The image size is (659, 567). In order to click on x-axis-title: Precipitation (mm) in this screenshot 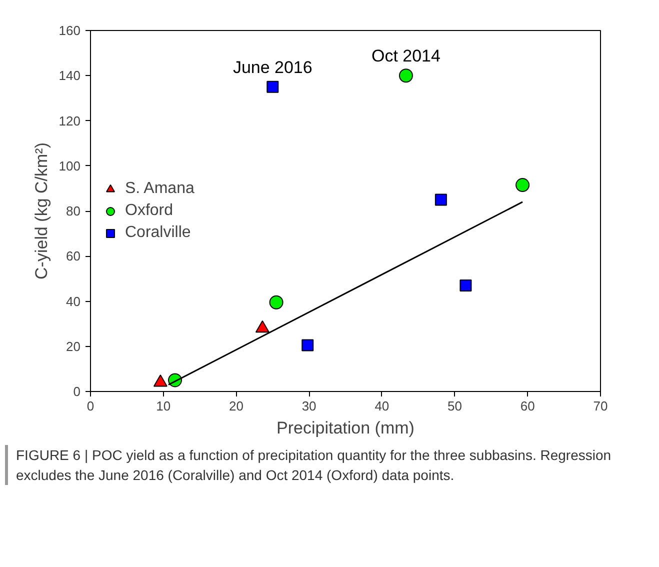, I will do `click(345, 428)`.